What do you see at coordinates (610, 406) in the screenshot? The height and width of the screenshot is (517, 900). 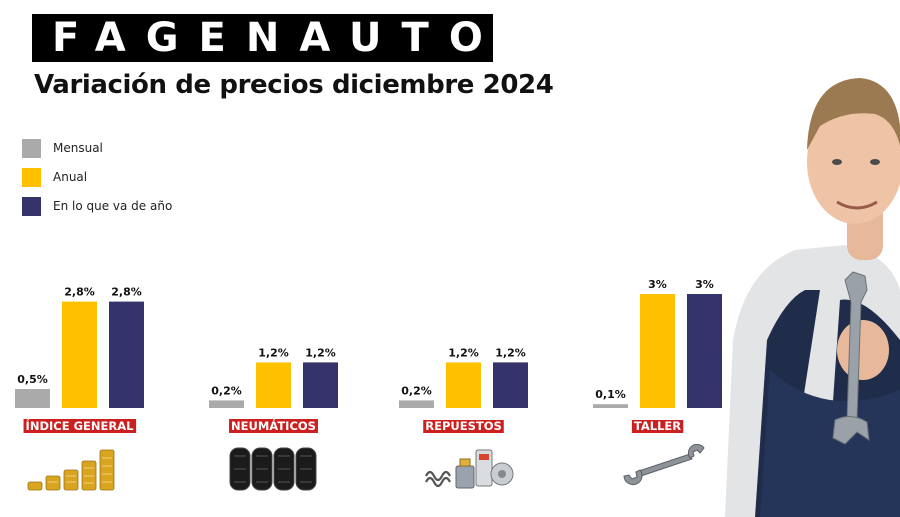 I see `bar-taller-mensual` at bounding box center [610, 406].